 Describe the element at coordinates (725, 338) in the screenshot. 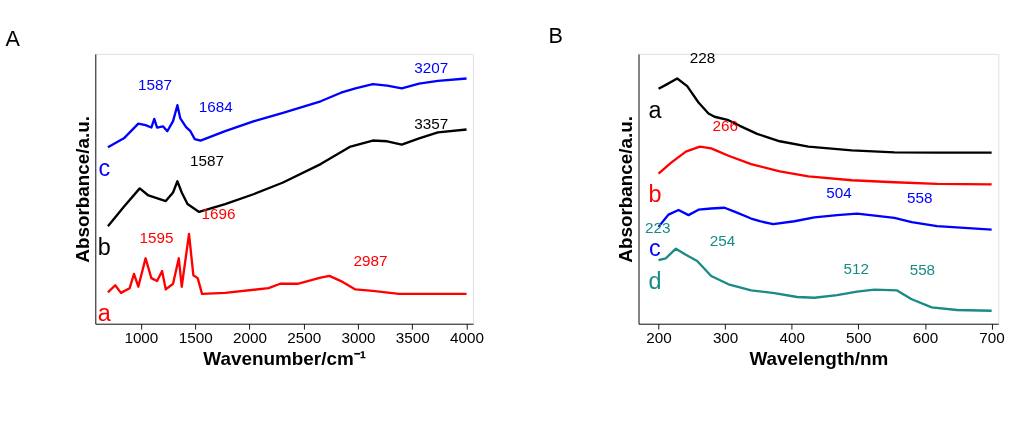

I see `x-tick-label: 300` at that location.